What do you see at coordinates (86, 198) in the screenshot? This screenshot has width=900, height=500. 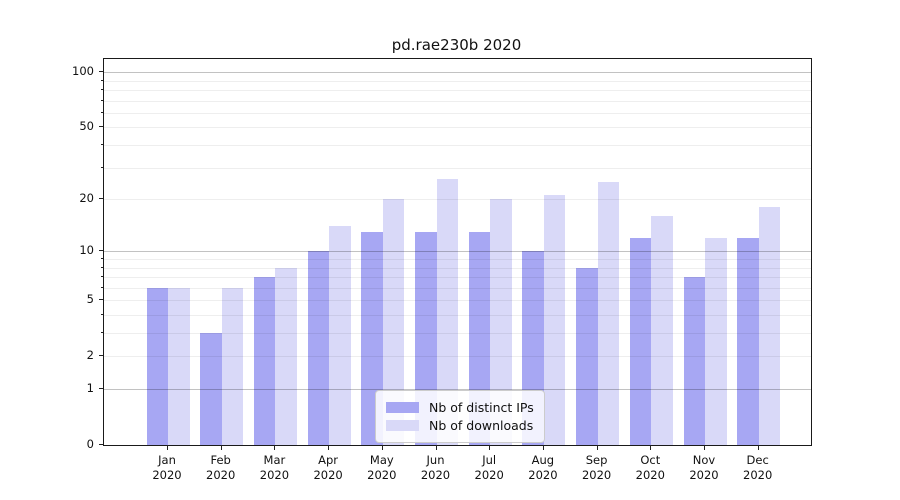 I see `y-tick-label-20: 20` at bounding box center [86, 198].